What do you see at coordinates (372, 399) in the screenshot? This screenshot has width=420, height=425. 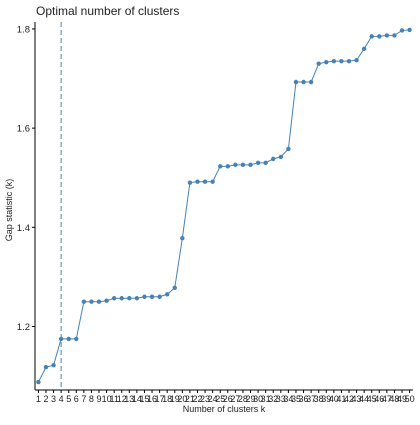 I see `x-tick-label: 45` at bounding box center [372, 399].